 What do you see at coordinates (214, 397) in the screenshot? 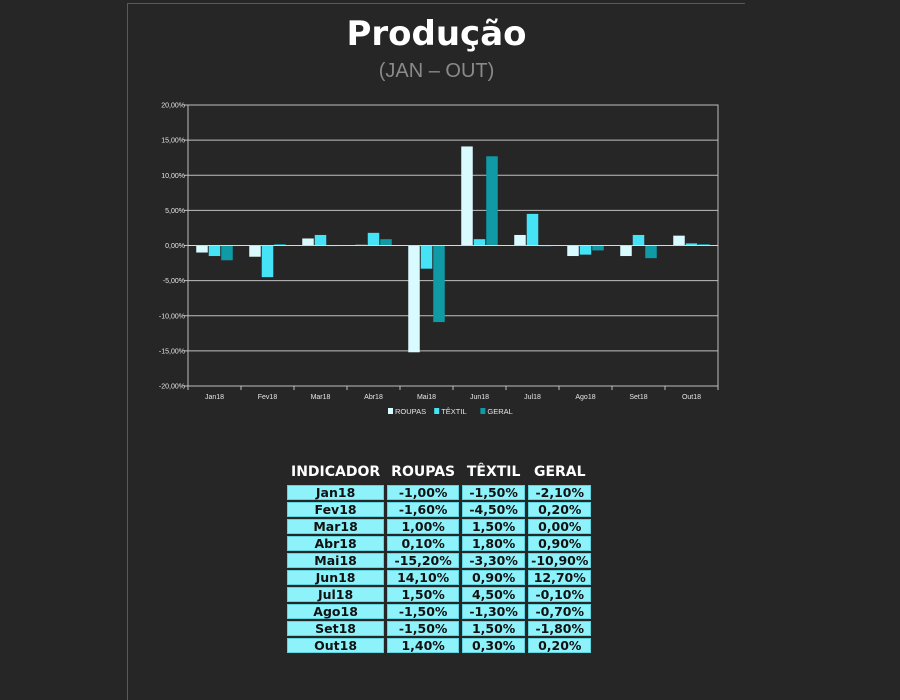
I see `x-tick-label: Jan18` at bounding box center [214, 397].